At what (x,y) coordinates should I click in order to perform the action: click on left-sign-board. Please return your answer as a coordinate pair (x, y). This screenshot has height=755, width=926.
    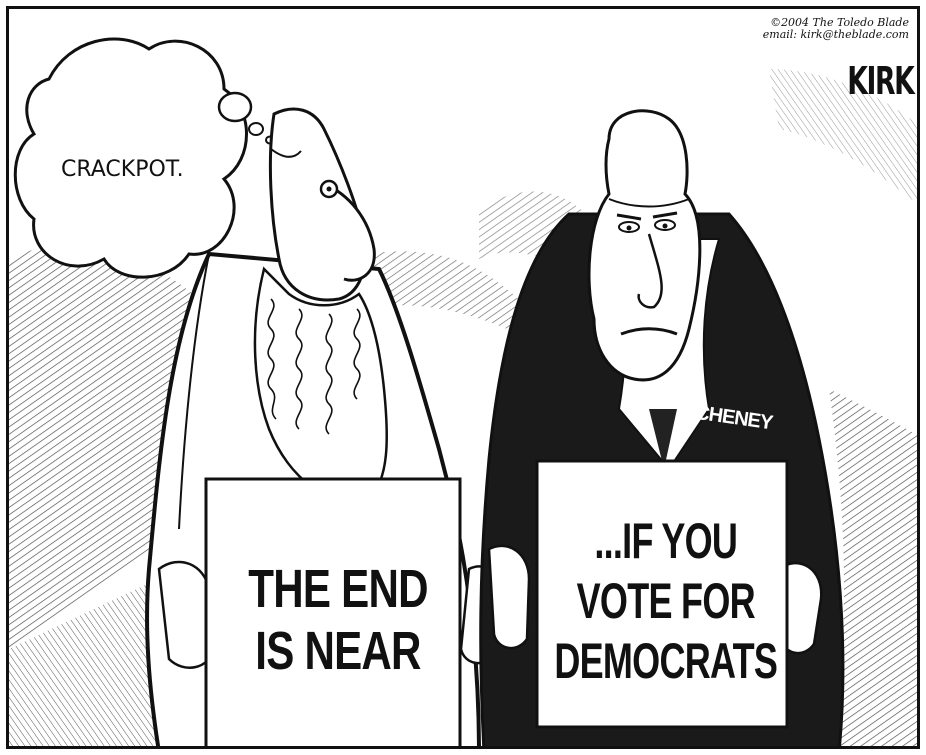
    Looking at the image, I should click on (333, 611).